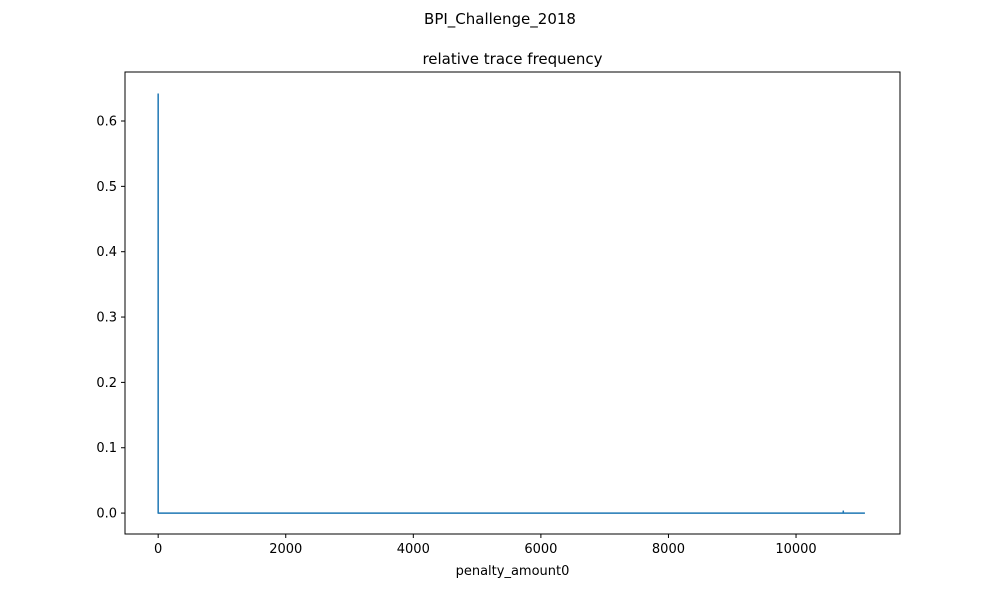  What do you see at coordinates (285, 549) in the screenshot?
I see `x-tick-label: 2000` at bounding box center [285, 549].